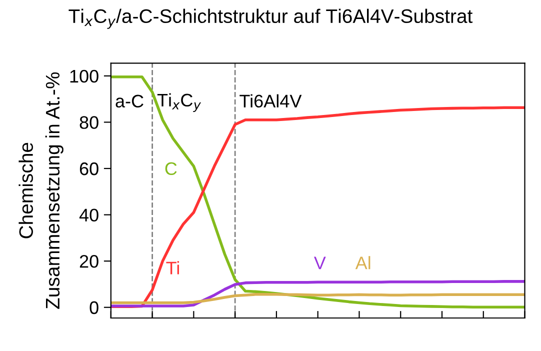 The width and height of the screenshot is (541, 351). I want to click on y-tick-label: 80, so click(89, 122).